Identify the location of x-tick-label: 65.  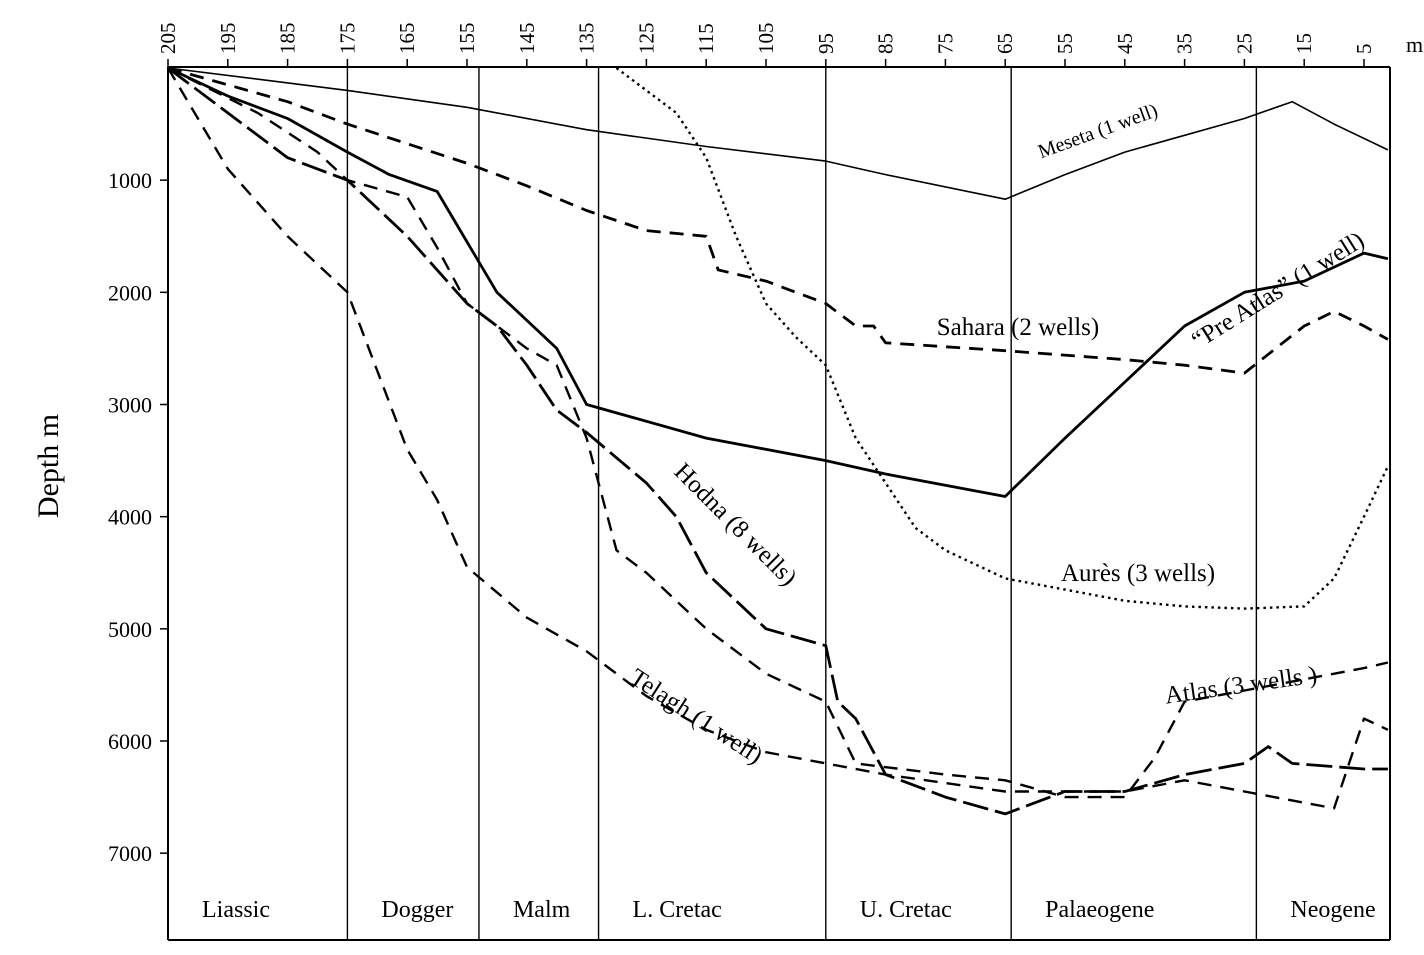
(1005, 43).